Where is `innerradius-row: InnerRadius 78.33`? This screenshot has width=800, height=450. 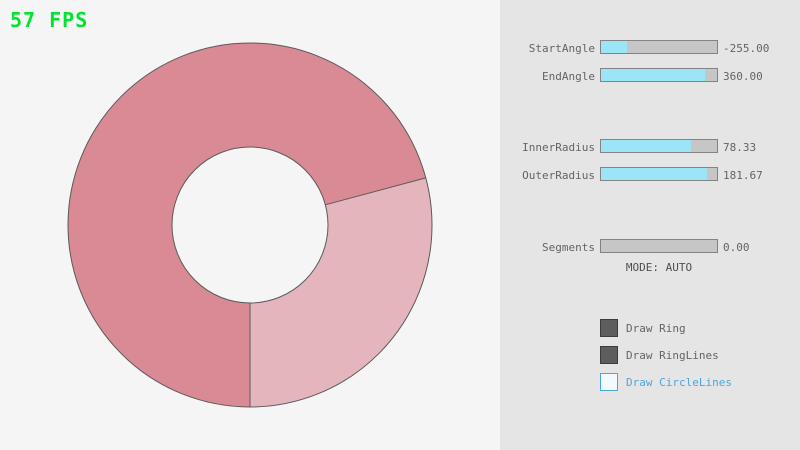
innerradius-row: InnerRadius 78.33 is located at coordinates (400, 147).